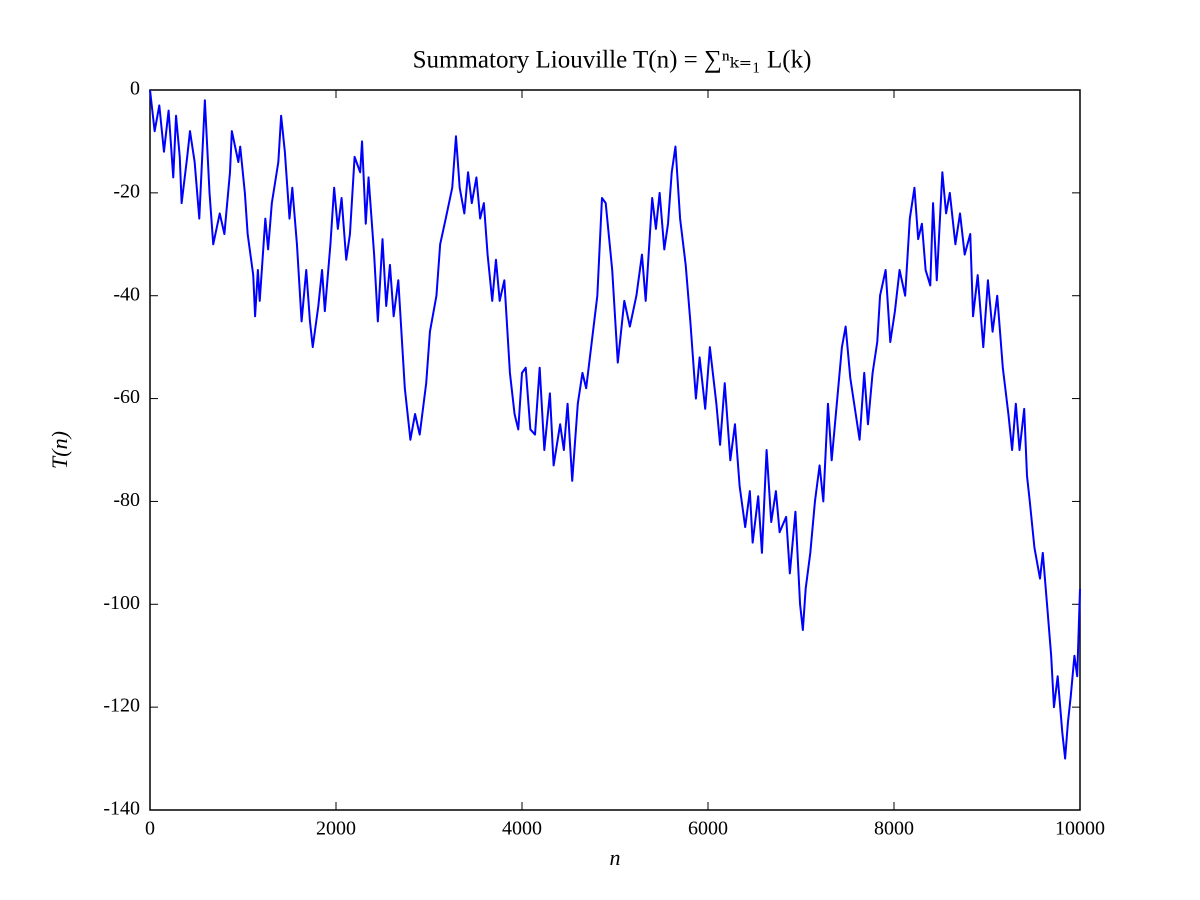  Describe the element at coordinates (894, 829) in the screenshot. I see `x-tick-label: 8000` at that location.